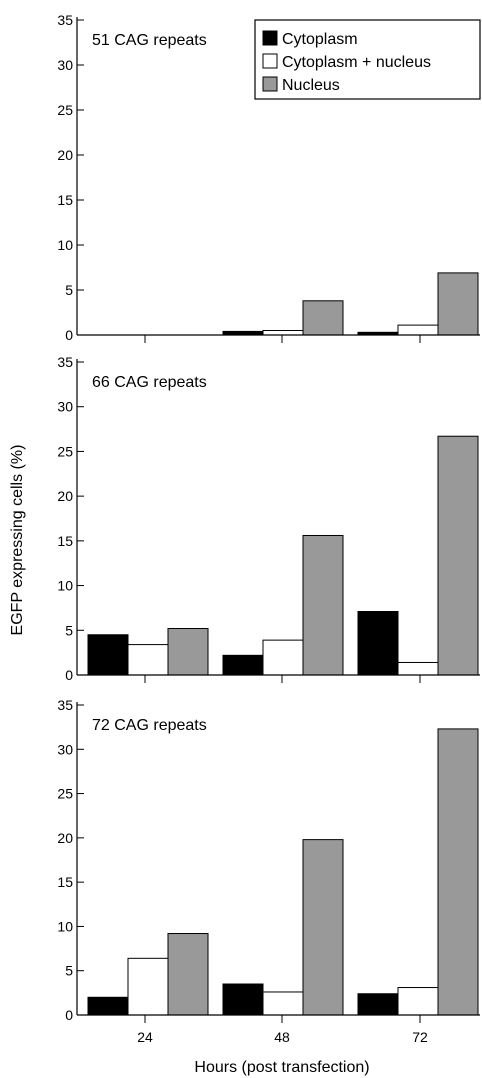 The height and width of the screenshot is (1078, 482). I want to click on x-tick-label: 48, so click(282, 1037).